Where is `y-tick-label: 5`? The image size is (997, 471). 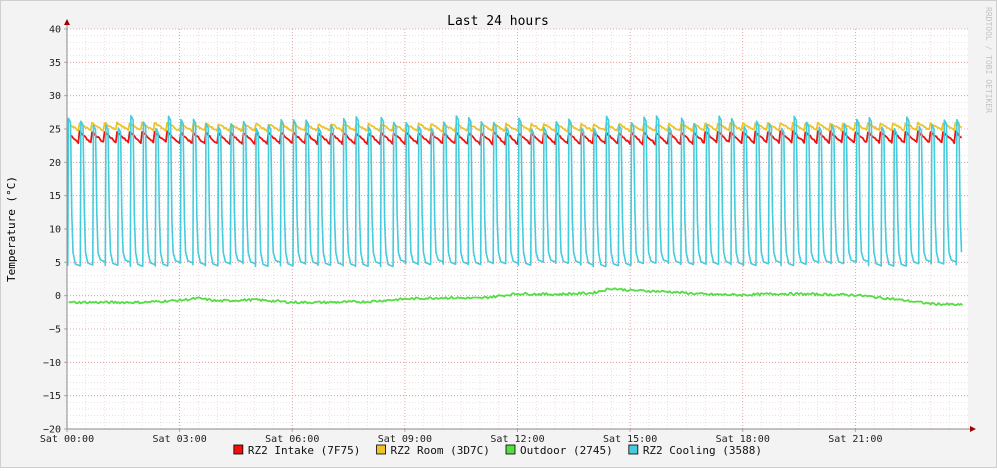 y-tick-label: 5 is located at coordinates (58, 263).